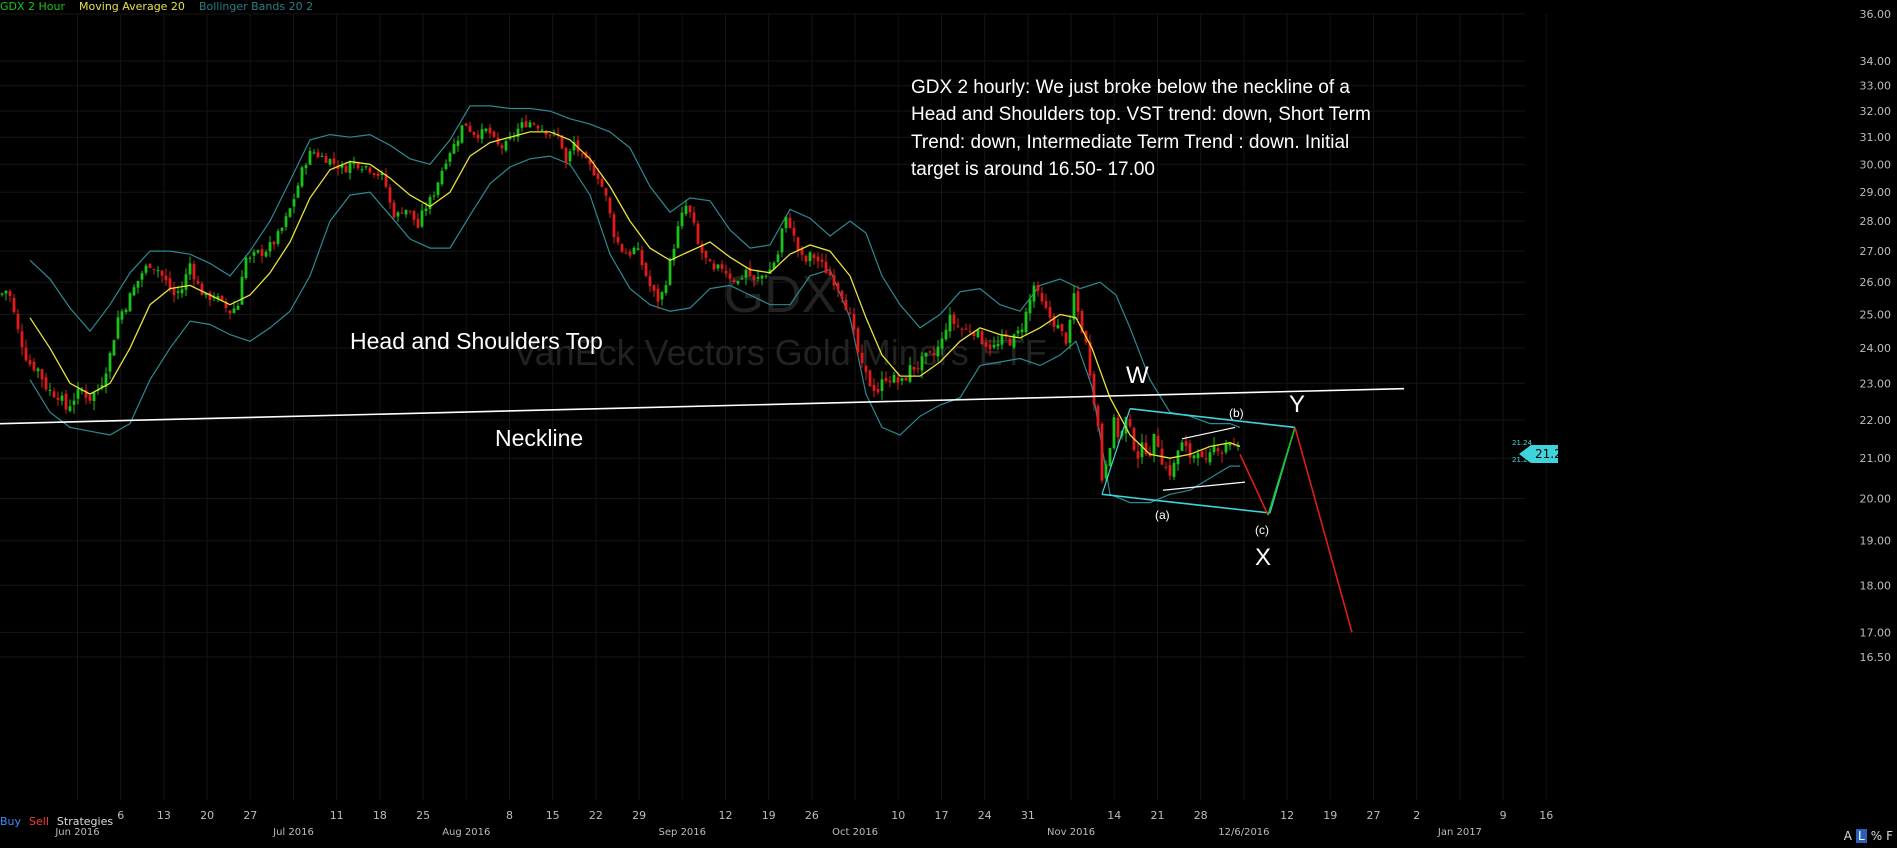 This screenshot has height=848, width=1897. What do you see at coordinates (132, 6) in the screenshot?
I see `moving-average-indicator: Moving Average 20` at bounding box center [132, 6].